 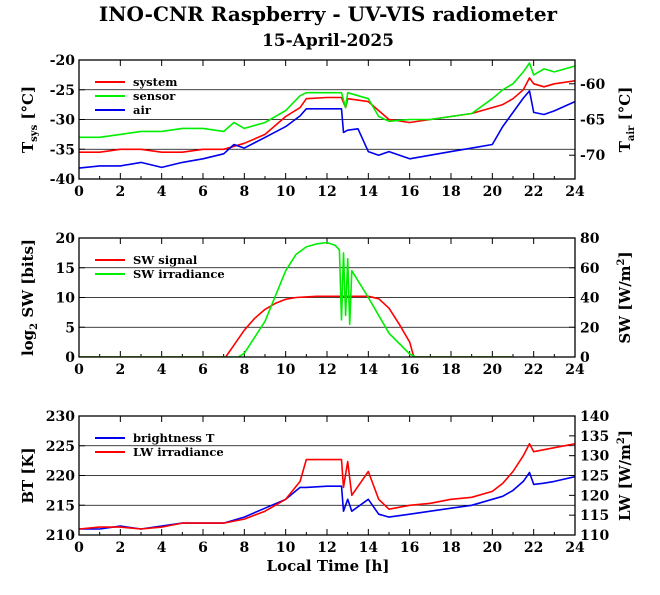 What do you see at coordinates (328, 41) in the screenshot?
I see `figure-subtitle: 15-April-2025` at bounding box center [328, 41].